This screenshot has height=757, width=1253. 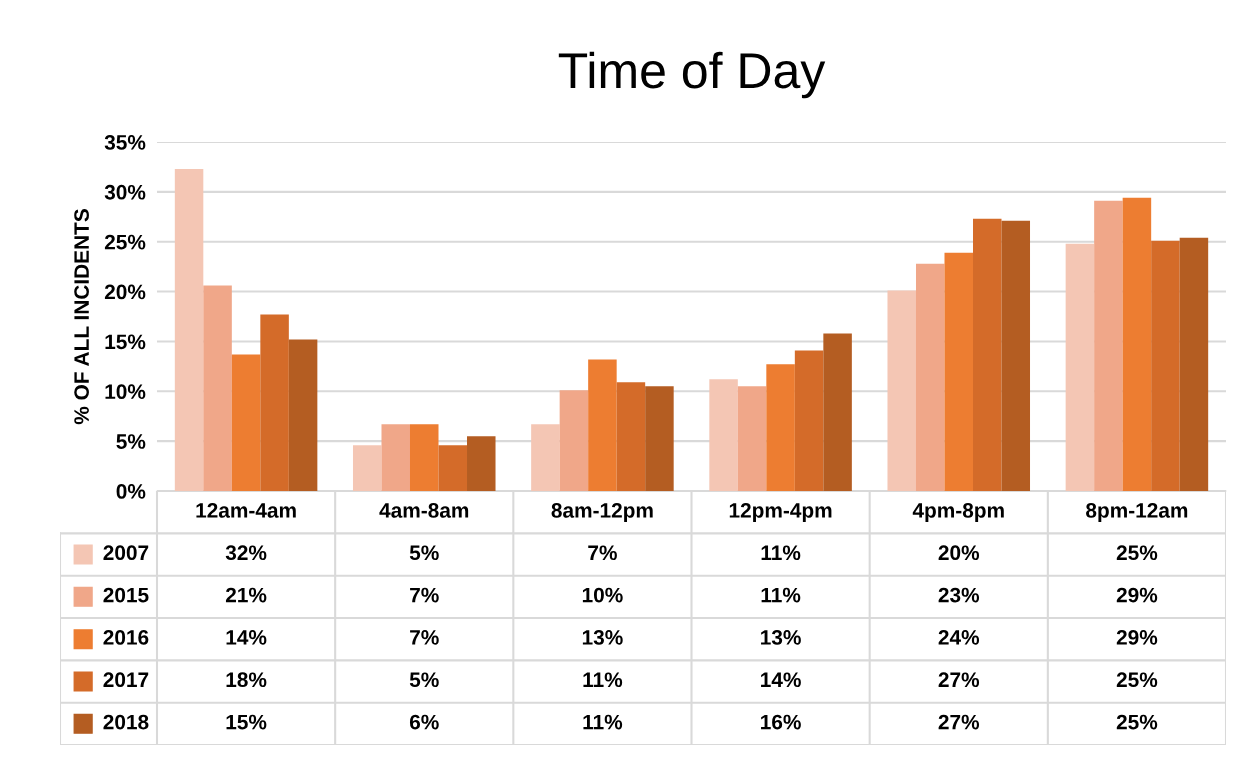 What do you see at coordinates (424, 722) in the screenshot?
I see `data-label: 6%` at bounding box center [424, 722].